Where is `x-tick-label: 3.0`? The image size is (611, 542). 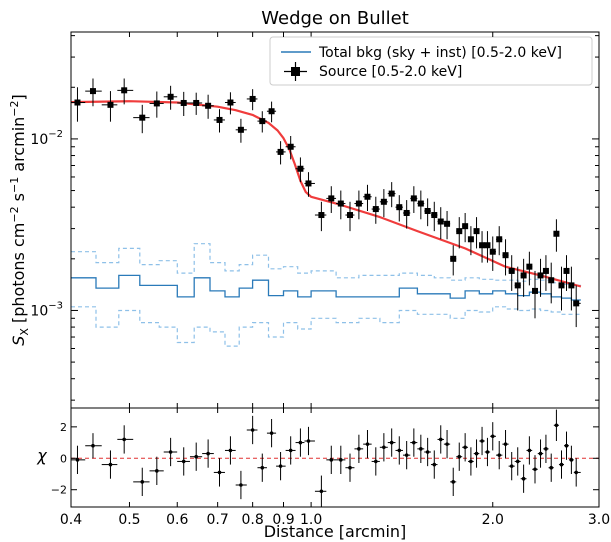
x-tick-label: 3.0 is located at coordinates (599, 520).